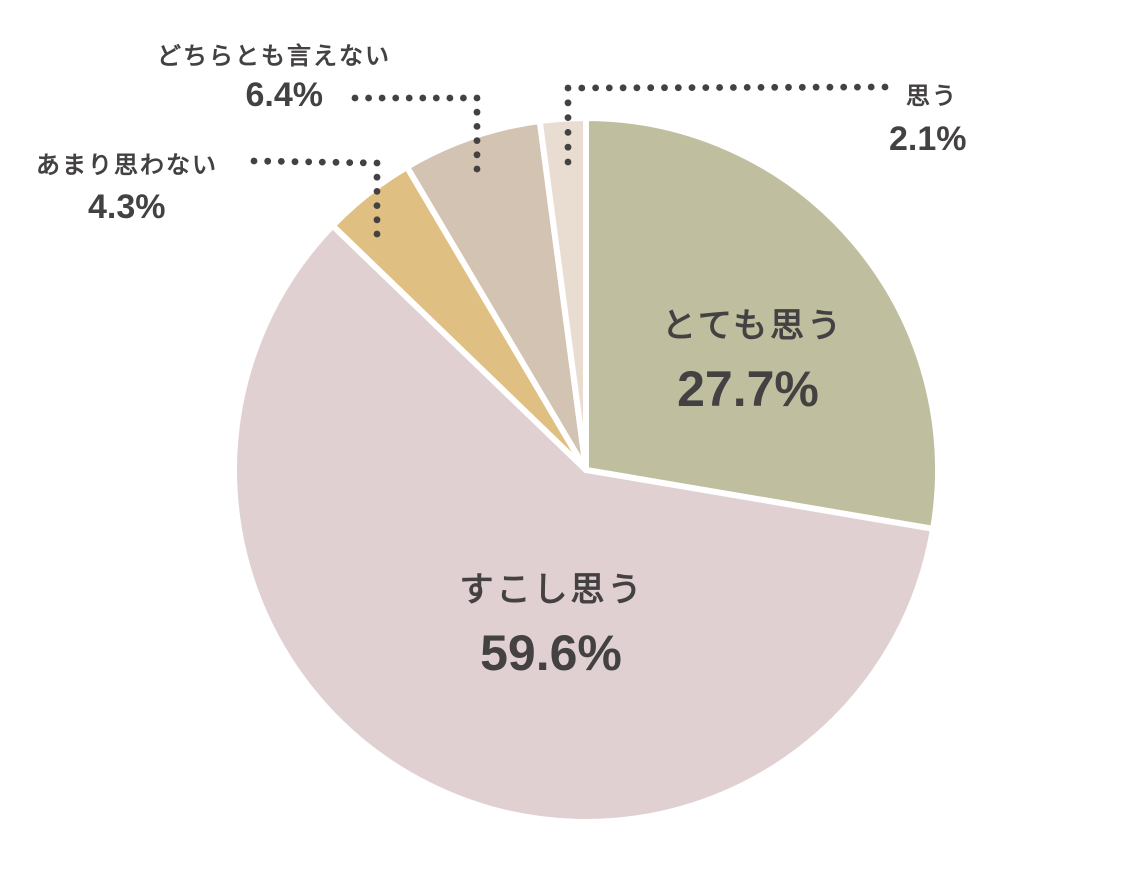 The width and height of the screenshot is (1141, 869). Describe the element at coordinates (726, 124) in the screenshot. I see `leader-line-omou` at that location.